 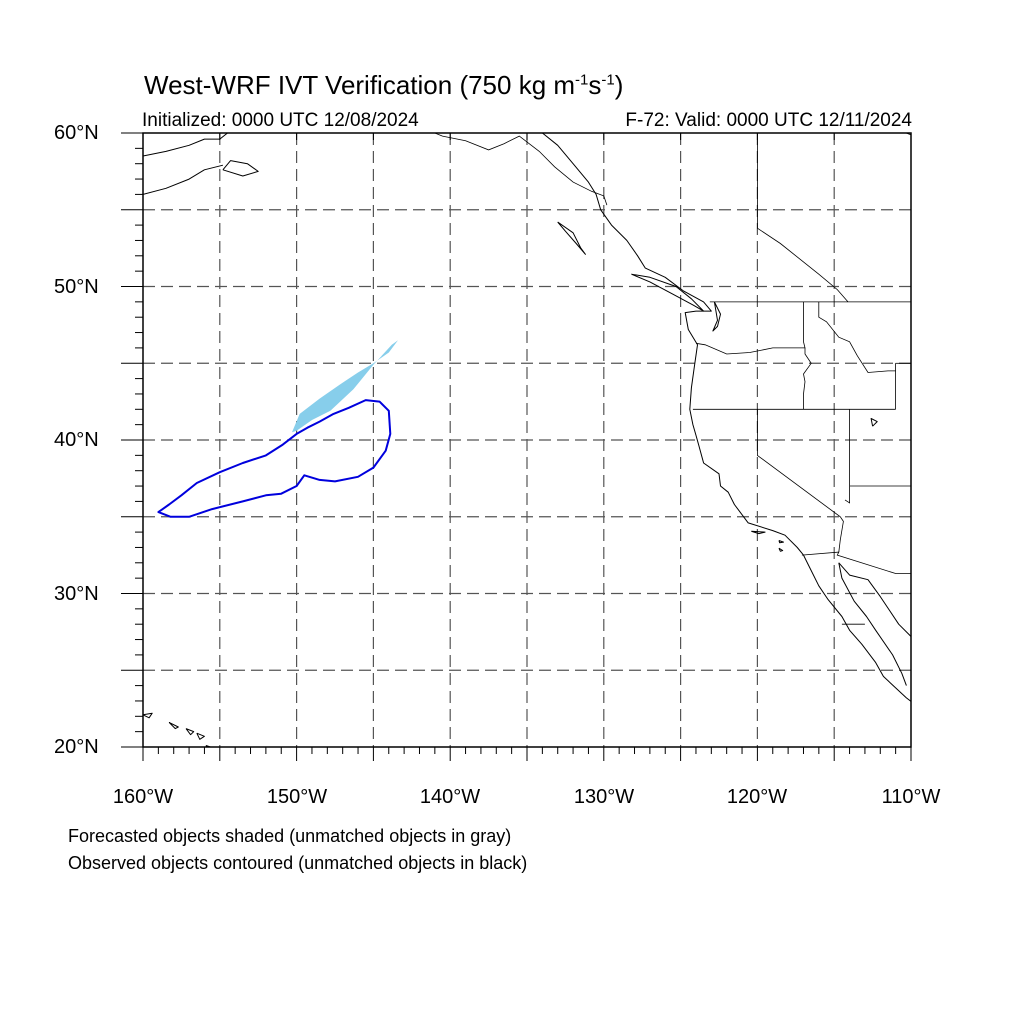 What do you see at coordinates (911, 797) in the screenshot?
I see `lon-label-110w: 110°W` at bounding box center [911, 797].